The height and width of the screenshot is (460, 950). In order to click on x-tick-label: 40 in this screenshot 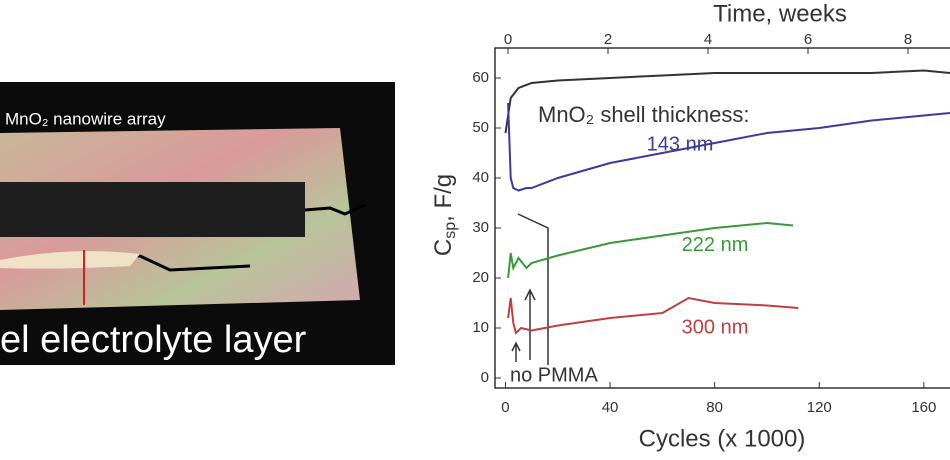, I will do `click(610, 407)`.